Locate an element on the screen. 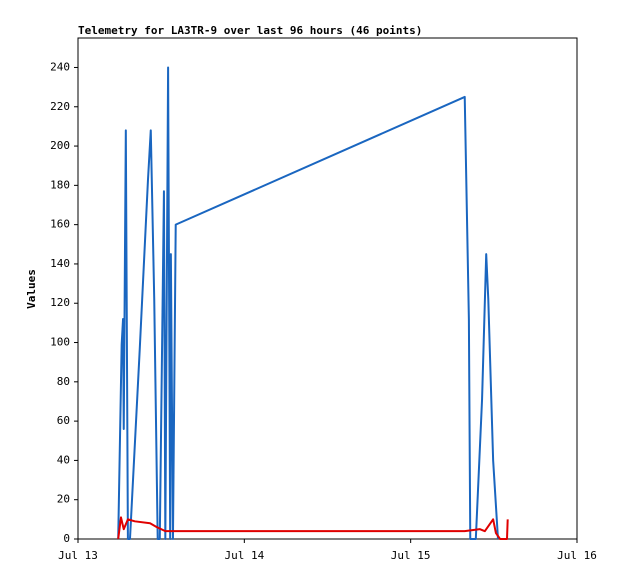  y-tick-label: 20 is located at coordinates (63, 499).